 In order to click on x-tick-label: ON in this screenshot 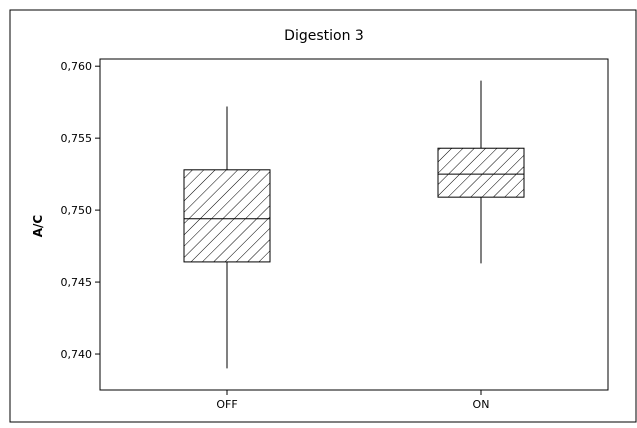, I will do `click(481, 404)`.